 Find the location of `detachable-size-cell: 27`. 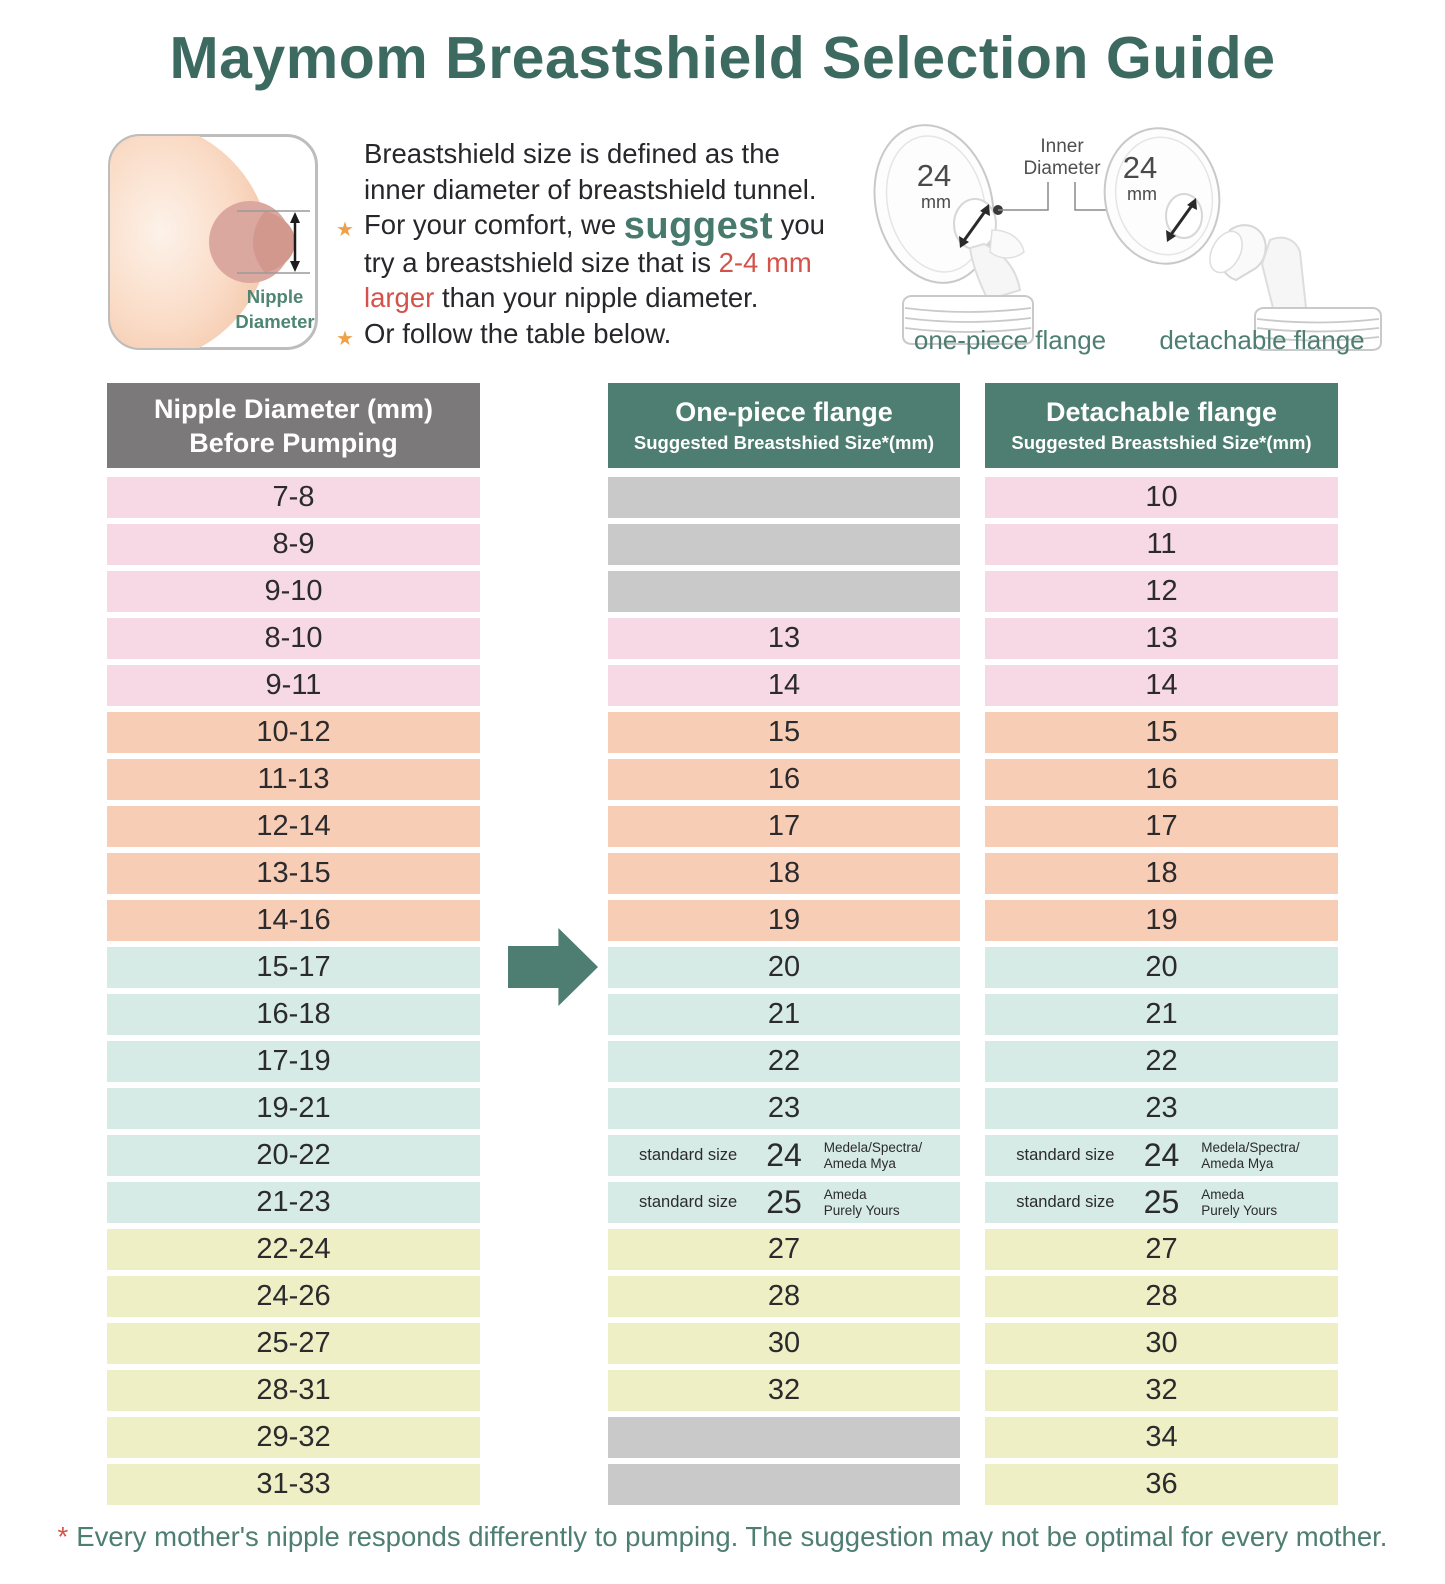

detachable-size-cell: 27 is located at coordinates (1161, 1249).